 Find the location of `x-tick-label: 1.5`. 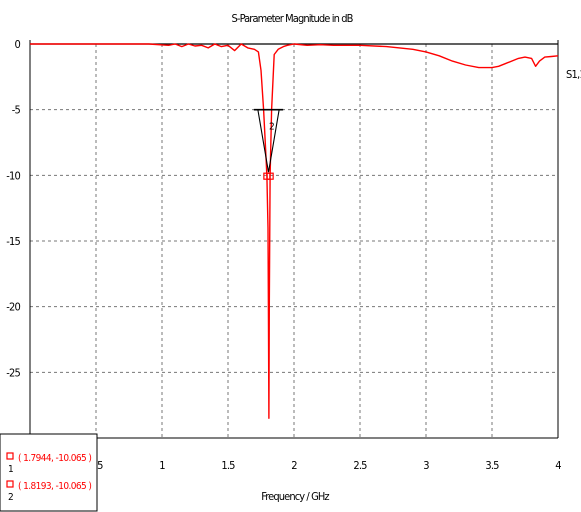

x-tick-label: 1.5 is located at coordinates (228, 465).